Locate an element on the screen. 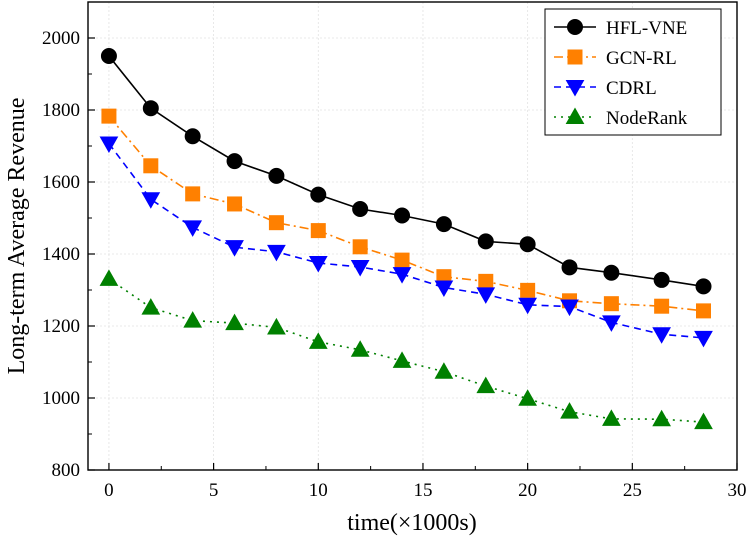  legend-label-hfl-vne: HFL-VNE is located at coordinates (646, 28).